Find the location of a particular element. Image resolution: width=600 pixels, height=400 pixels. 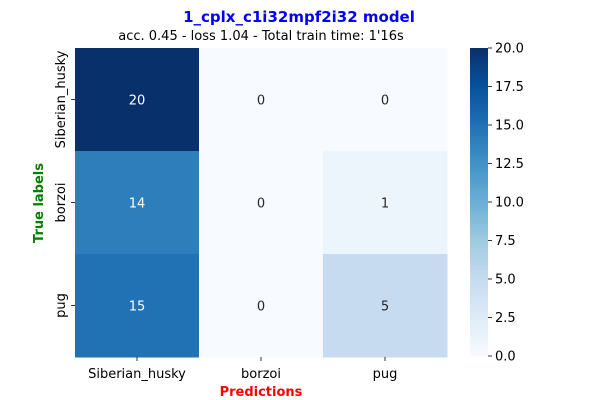

cell-value-label: 14 is located at coordinates (137, 204).